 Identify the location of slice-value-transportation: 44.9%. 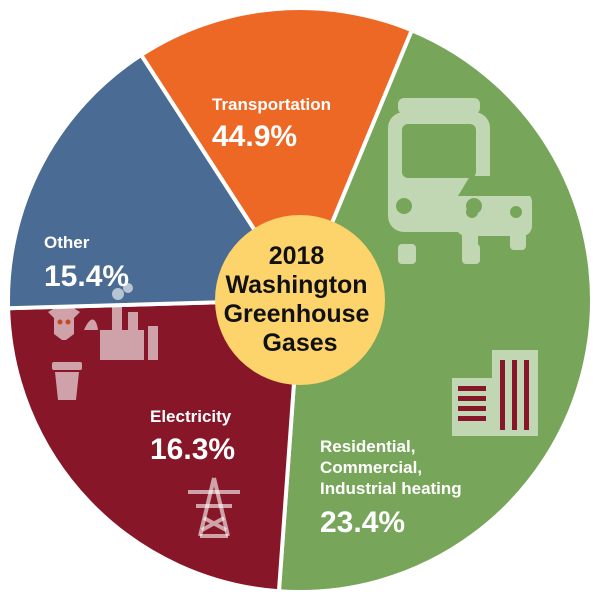
(254, 136).